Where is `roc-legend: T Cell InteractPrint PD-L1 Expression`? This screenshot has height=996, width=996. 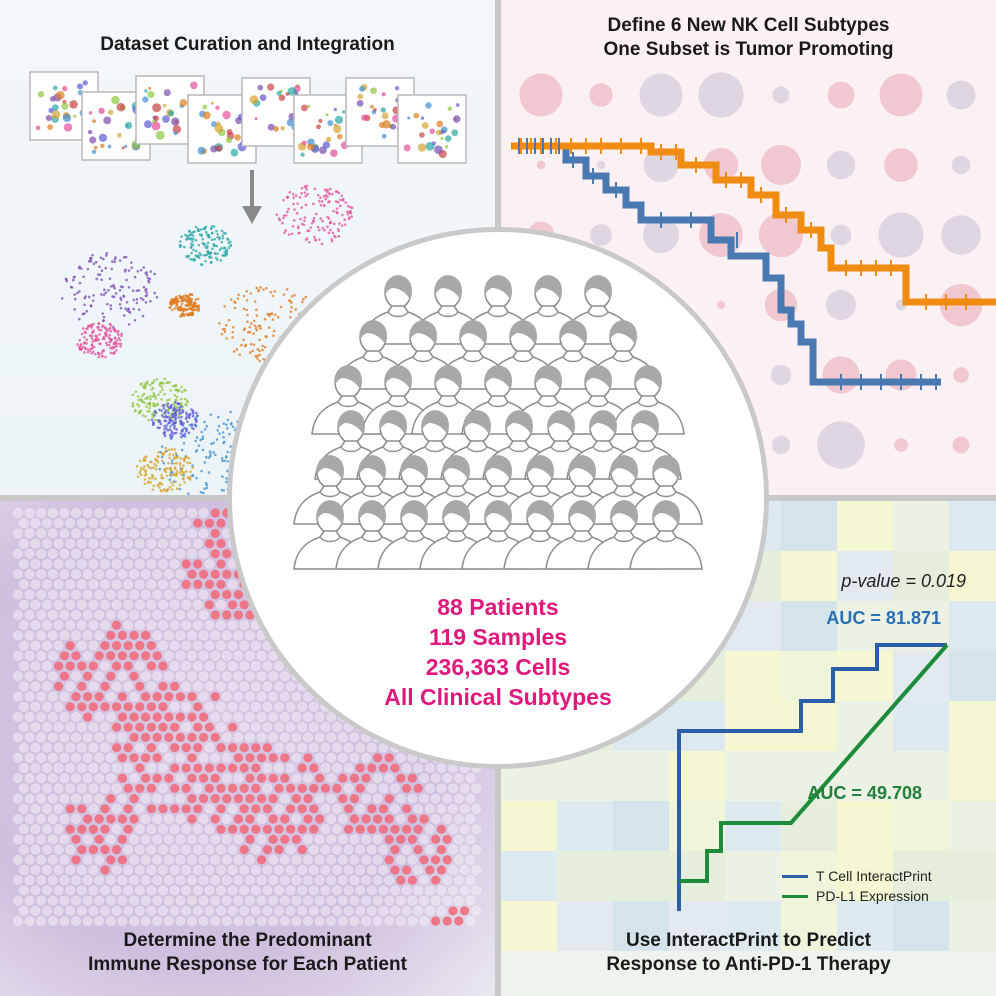
roc-legend: T Cell InteractPrint PD-L1 Expression is located at coordinates (857, 886).